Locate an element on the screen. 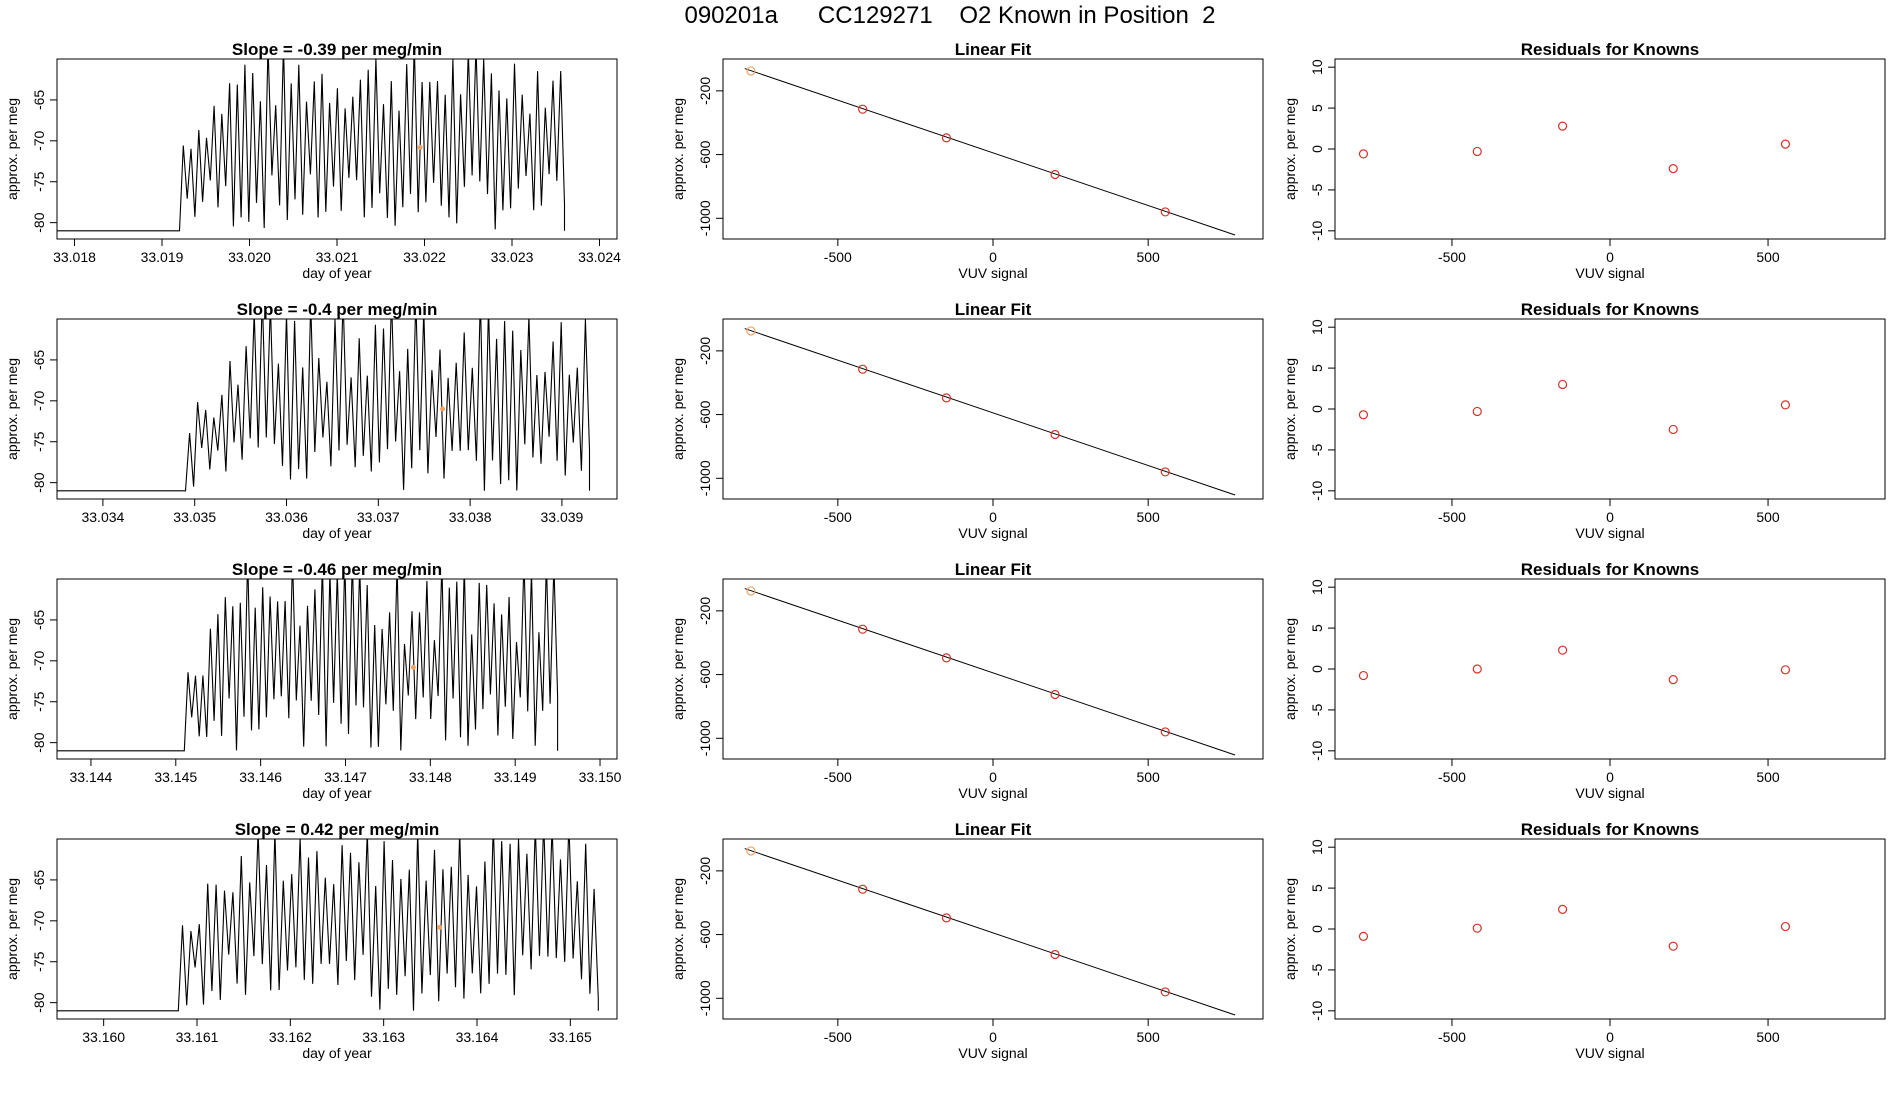 The height and width of the screenshot is (1105, 1900). mean-marker is located at coordinates (413, 667).